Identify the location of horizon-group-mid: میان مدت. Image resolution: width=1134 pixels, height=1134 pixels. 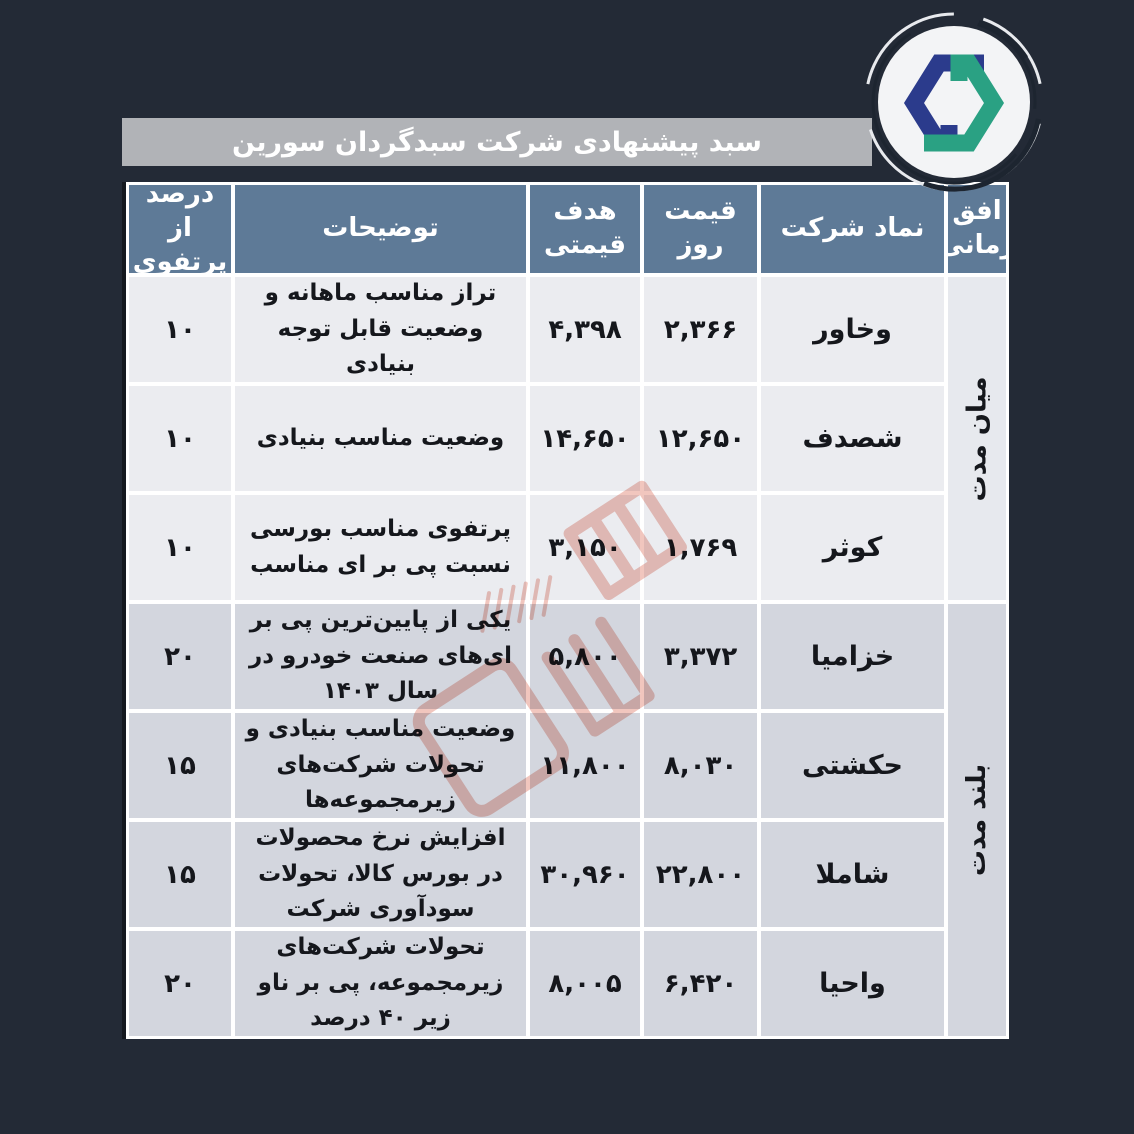
(977, 438).